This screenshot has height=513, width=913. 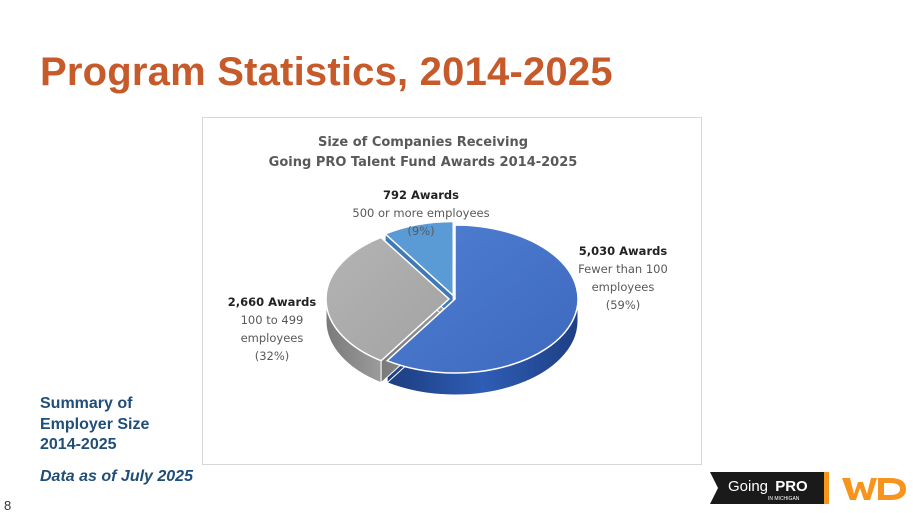 What do you see at coordinates (623, 287) in the screenshot?
I see `label-fewer-than-100-line: employees` at bounding box center [623, 287].